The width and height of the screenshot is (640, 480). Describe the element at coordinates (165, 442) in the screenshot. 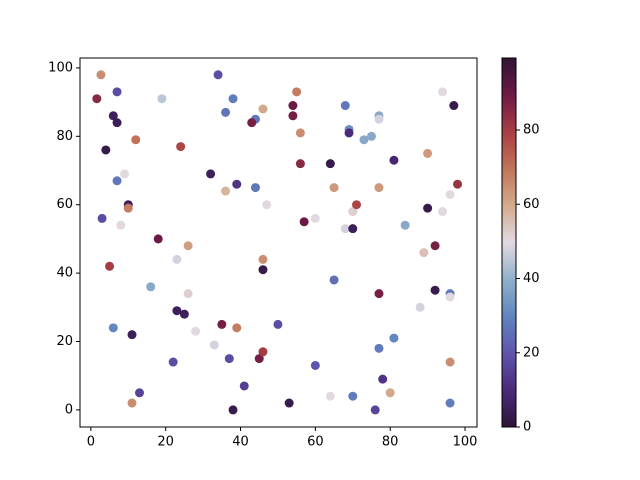

I see `x-tick-label: 20` at that location.